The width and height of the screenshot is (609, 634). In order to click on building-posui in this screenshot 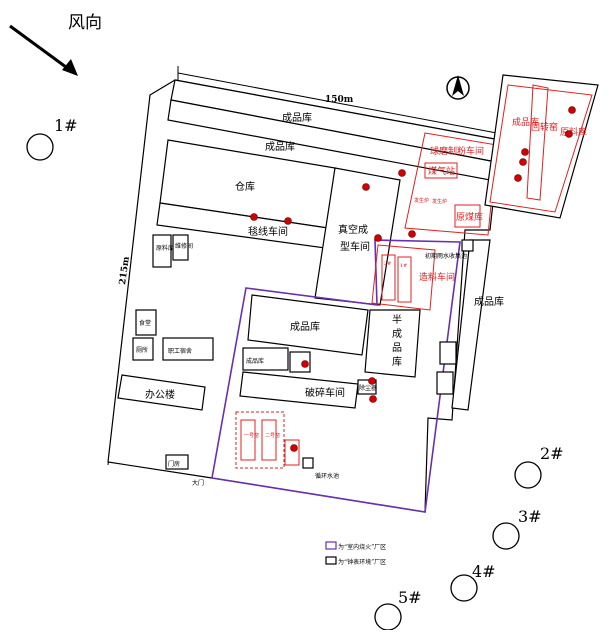, I will do `click(299, 390)`.